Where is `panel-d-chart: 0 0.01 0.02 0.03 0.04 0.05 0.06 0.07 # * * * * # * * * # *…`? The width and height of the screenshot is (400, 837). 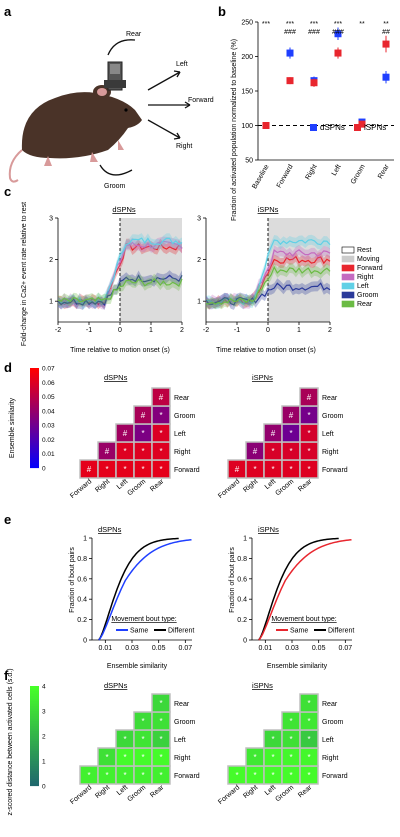 panel-d-chart: 0 0.01 0.02 0.03 0.04 0.05 0.06 0.07 # * * * * # * * * # *… is located at coordinates (189, 433).